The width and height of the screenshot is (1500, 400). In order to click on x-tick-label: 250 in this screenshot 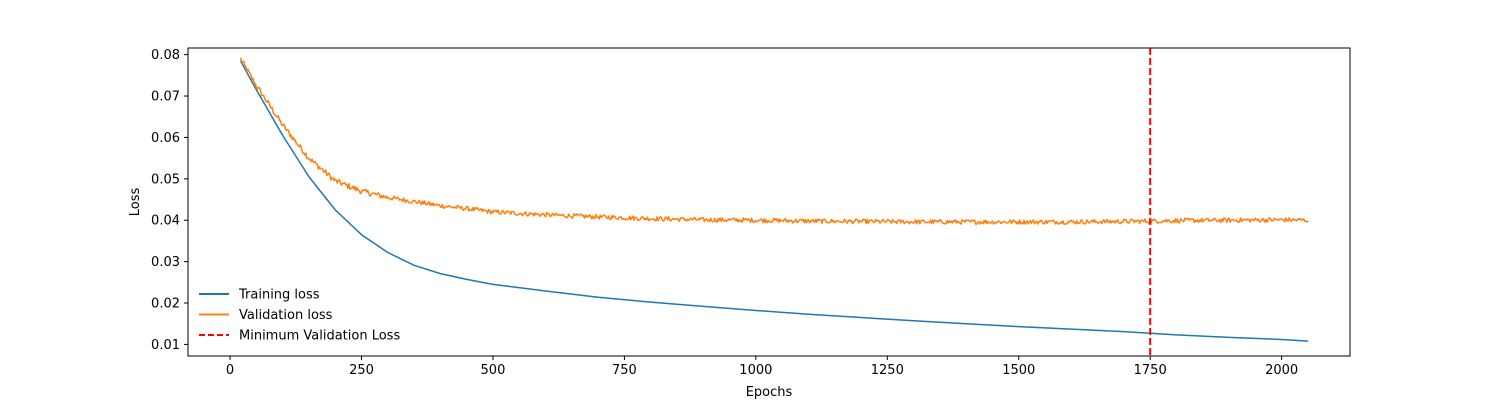, I will do `click(361, 370)`.